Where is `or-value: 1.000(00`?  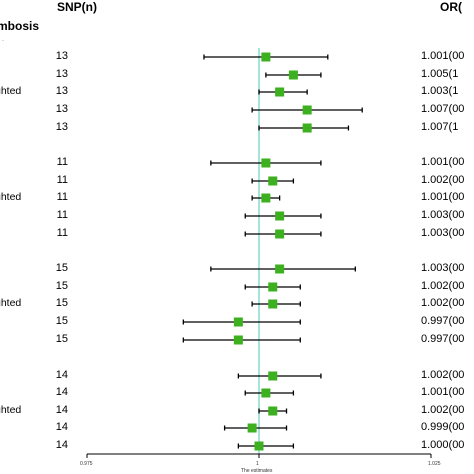 or-value: 1.000(00 is located at coordinates (443, 445).